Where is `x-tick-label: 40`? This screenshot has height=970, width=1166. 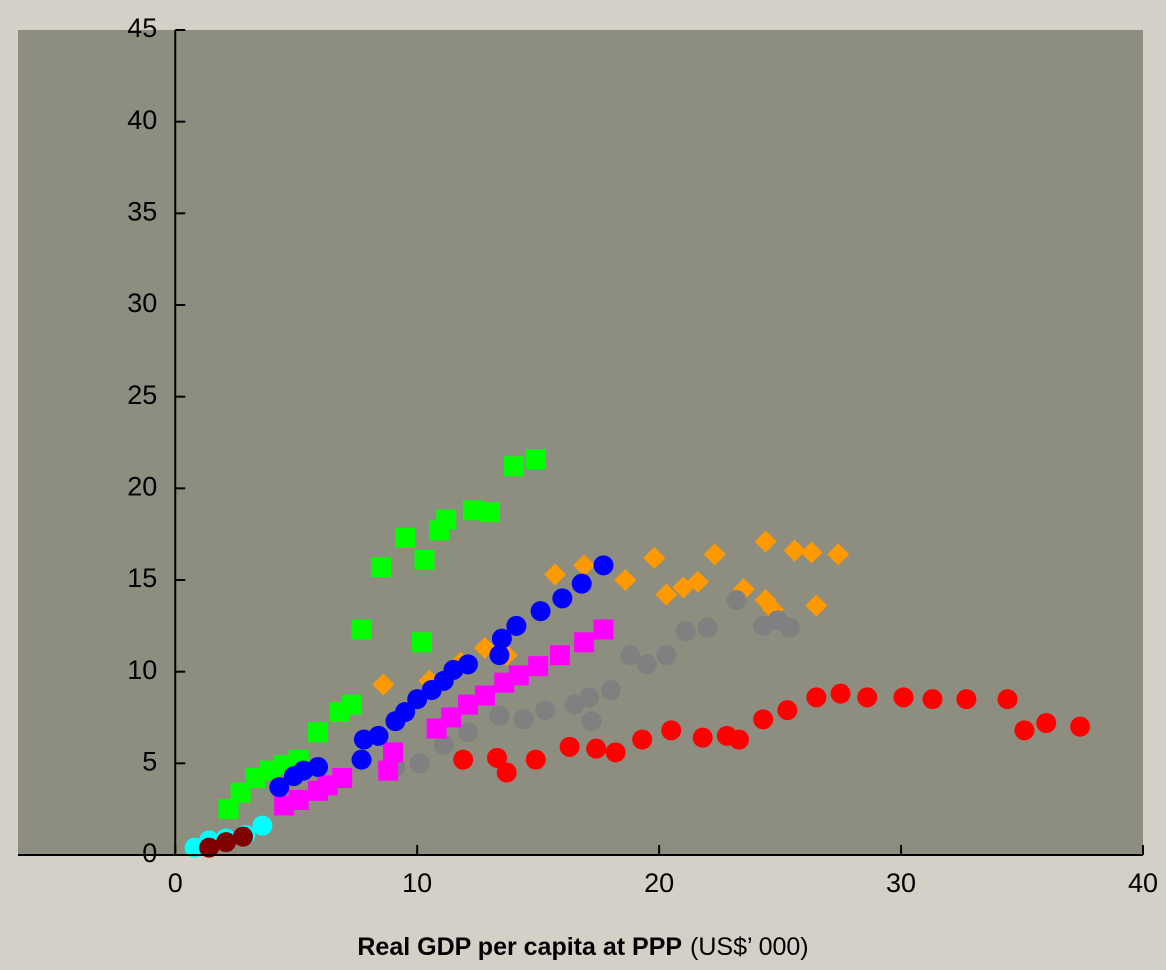
x-tick-label: 40 is located at coordinates (1143, 883).